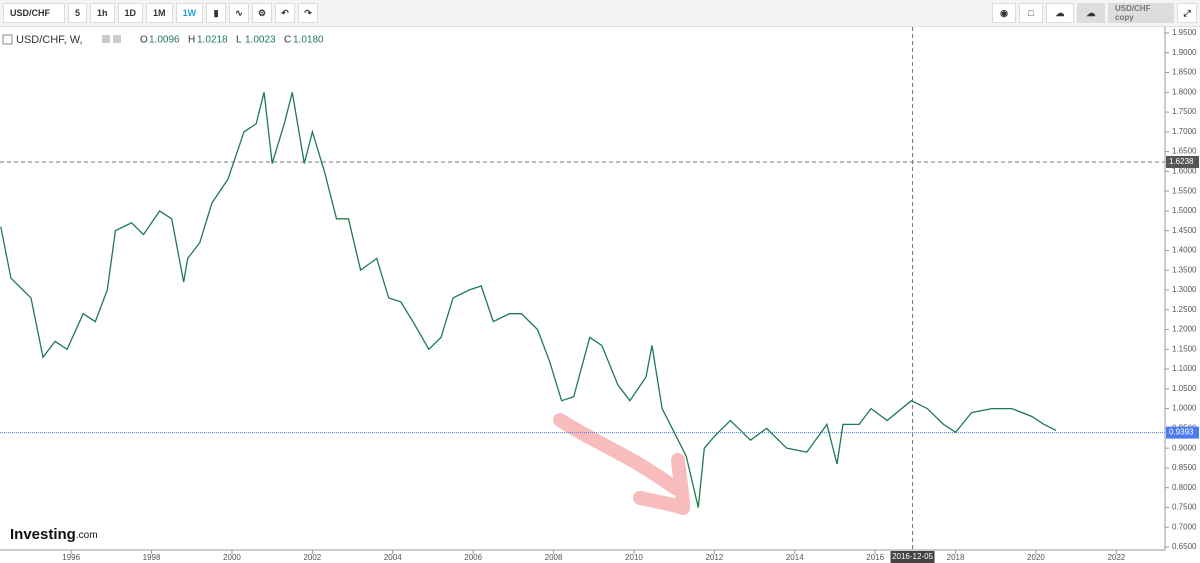 Image resolution: width=1200 pixels, height=563 pixels. I want to click on y-tick-label: 1.0500, so click(1184, 388).